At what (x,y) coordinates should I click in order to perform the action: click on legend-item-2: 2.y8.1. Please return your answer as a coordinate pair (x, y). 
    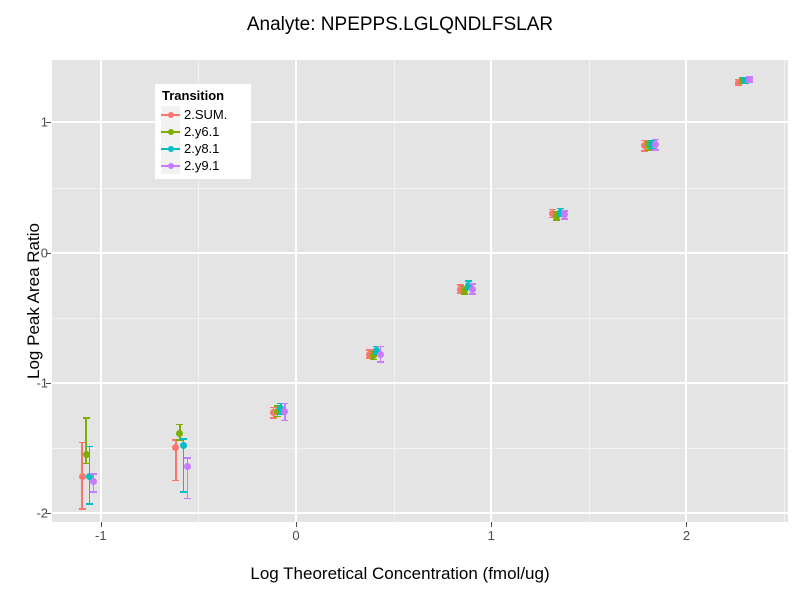
    Looking at the image, I should click on (203, 148).